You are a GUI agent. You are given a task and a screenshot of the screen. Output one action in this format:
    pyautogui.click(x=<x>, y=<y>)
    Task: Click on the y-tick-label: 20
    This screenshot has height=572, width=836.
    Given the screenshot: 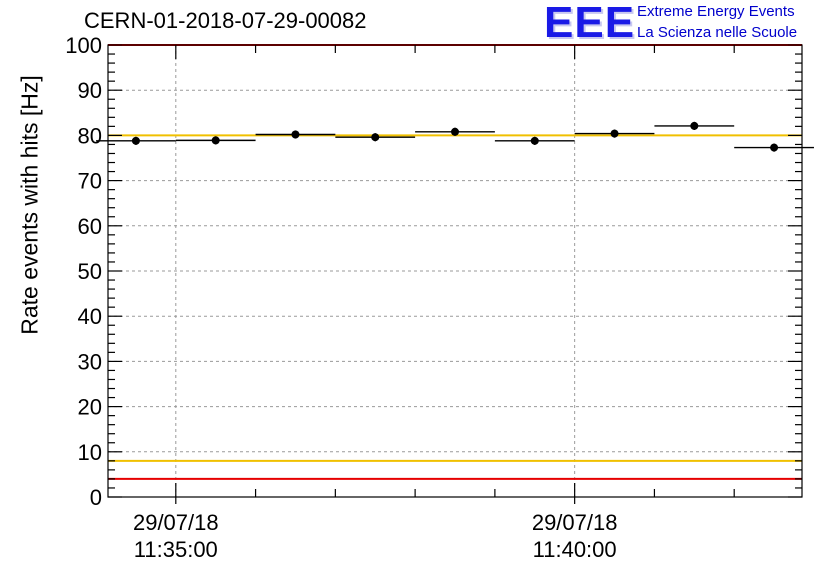 What is the action you would take?
    pyautogui.click(x=90, y=407)
    